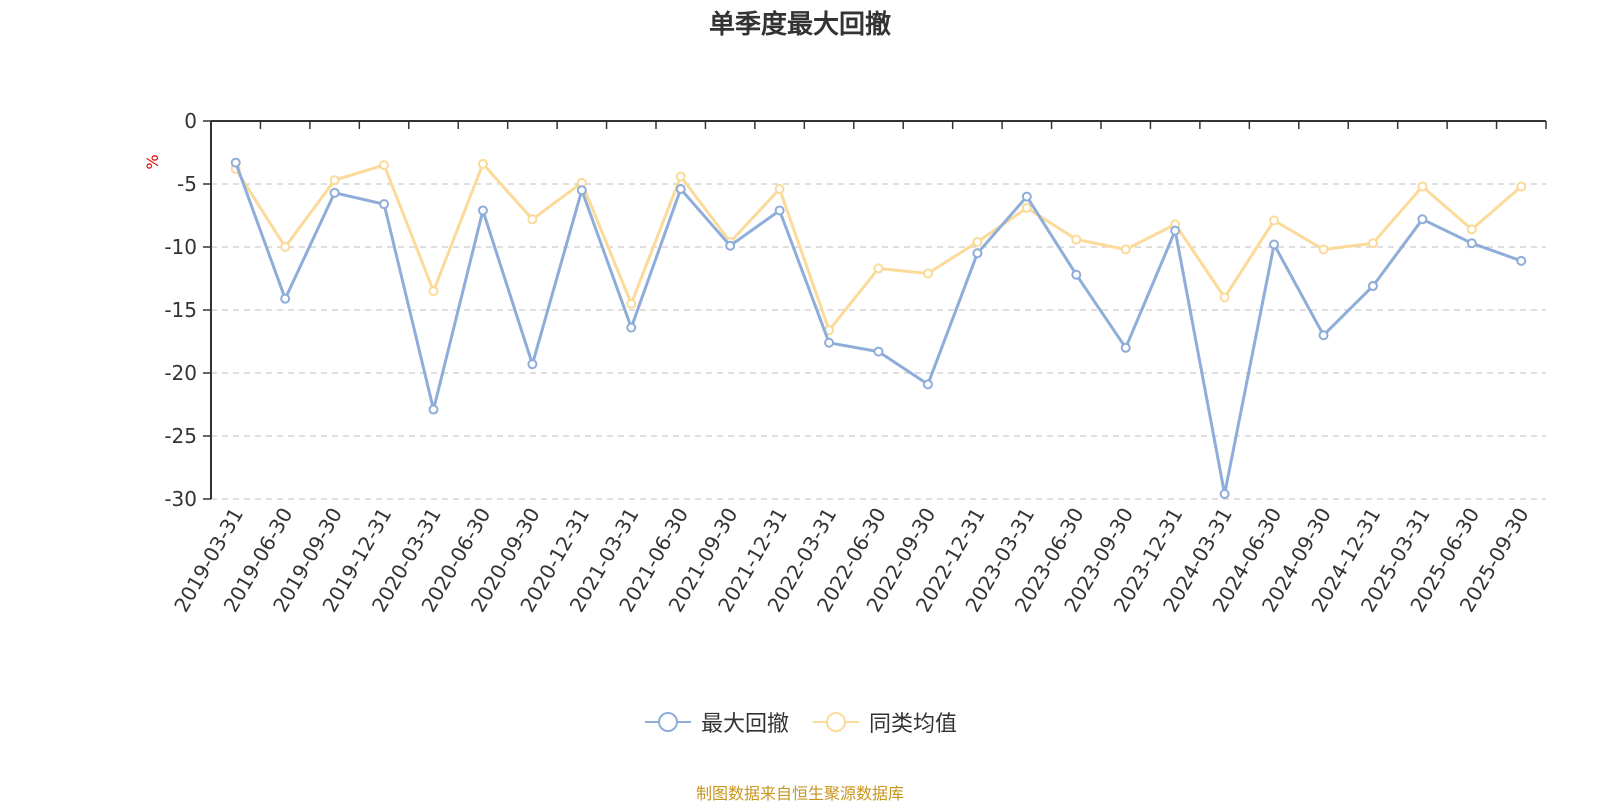 This screenshot has width=1600, height=804. Describe the element at coordinates (800, 722) in the screenshot. I see `legend: 最大回撤 同类均值` at that location.